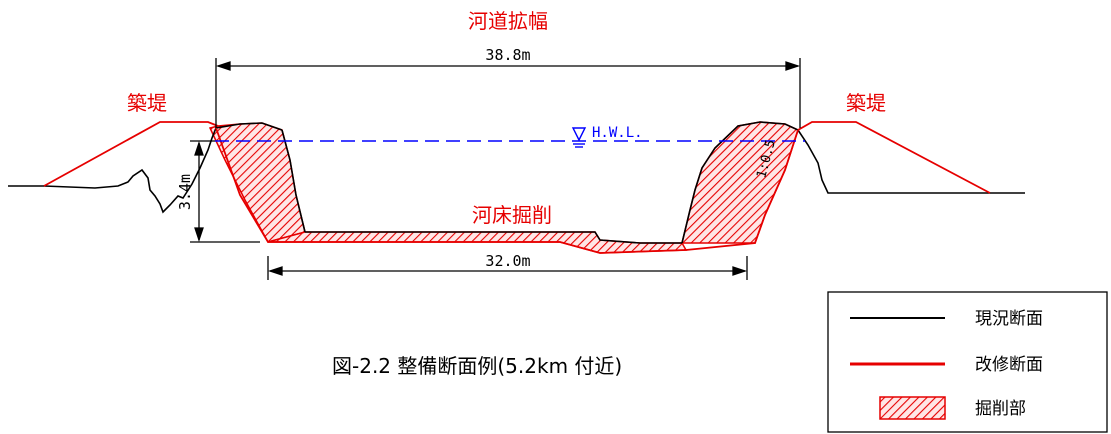 The image size is (1111, 434). I want to click on hwl-marker, so click(579, 137).